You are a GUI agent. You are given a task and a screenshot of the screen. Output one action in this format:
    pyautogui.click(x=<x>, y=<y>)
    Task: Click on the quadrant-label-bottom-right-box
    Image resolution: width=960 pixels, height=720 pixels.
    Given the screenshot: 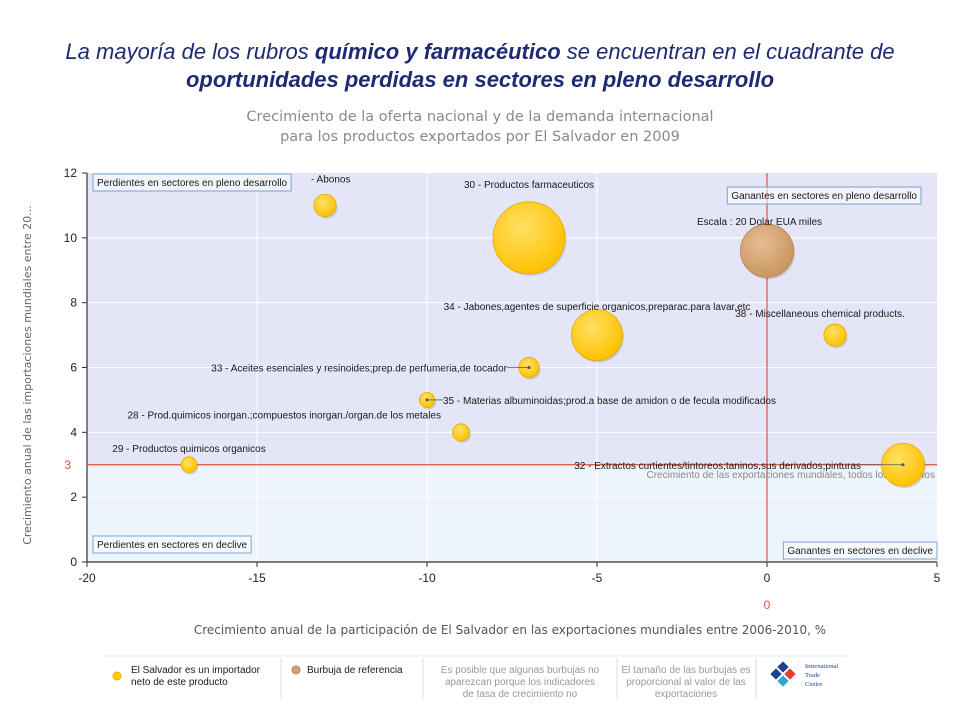 What is the action you would take?
    pyautogui.click(x=860, y=550)
    